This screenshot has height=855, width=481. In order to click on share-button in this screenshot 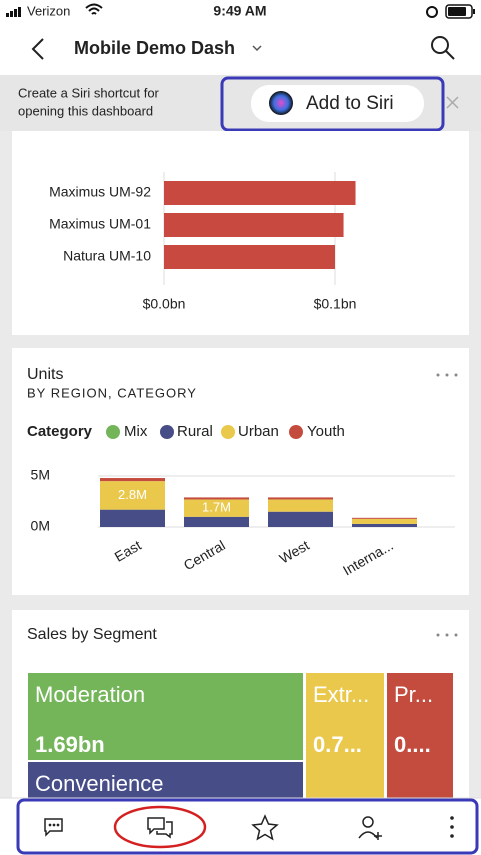, I will do `click(370, 828)`.